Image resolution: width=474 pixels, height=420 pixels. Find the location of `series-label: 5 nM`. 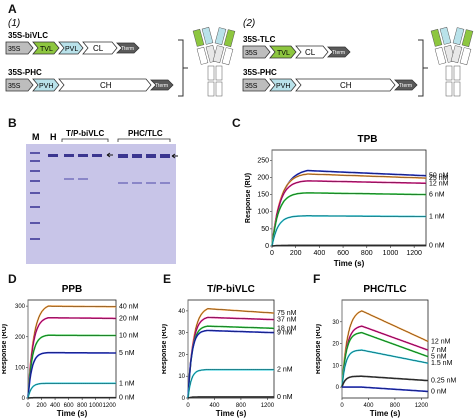

series-label: 5 nM is located at coordinates (439, 357).